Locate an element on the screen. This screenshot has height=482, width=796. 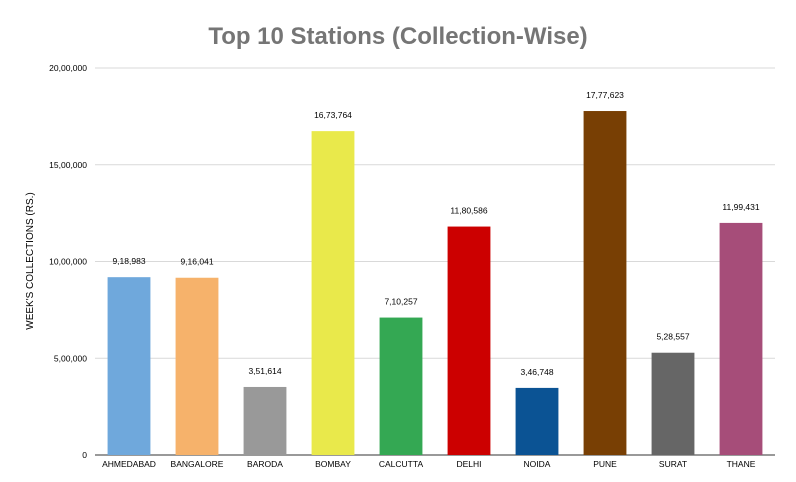
bar-ahmedabad is located at coordinates (129, 366).